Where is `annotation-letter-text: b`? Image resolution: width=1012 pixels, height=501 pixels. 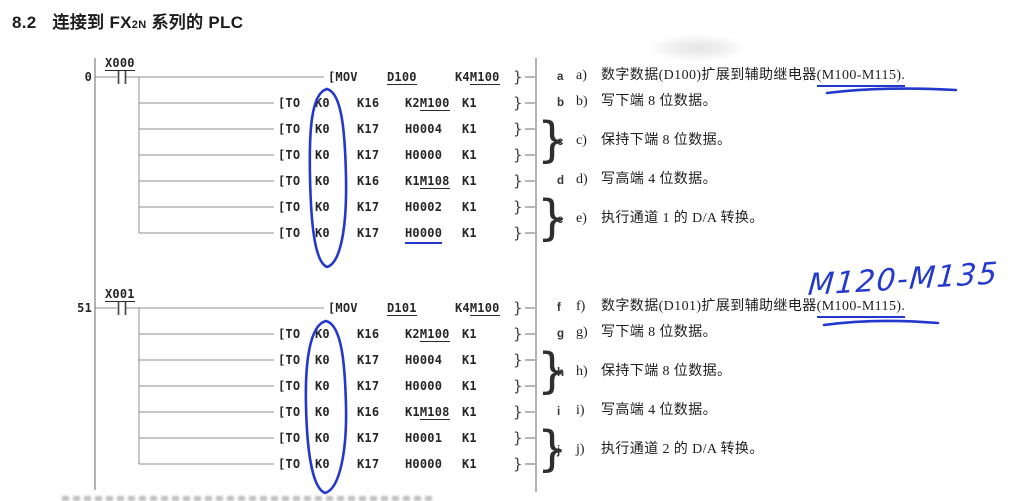
annotation-letter-text: b is located at coordinates (561, 103).